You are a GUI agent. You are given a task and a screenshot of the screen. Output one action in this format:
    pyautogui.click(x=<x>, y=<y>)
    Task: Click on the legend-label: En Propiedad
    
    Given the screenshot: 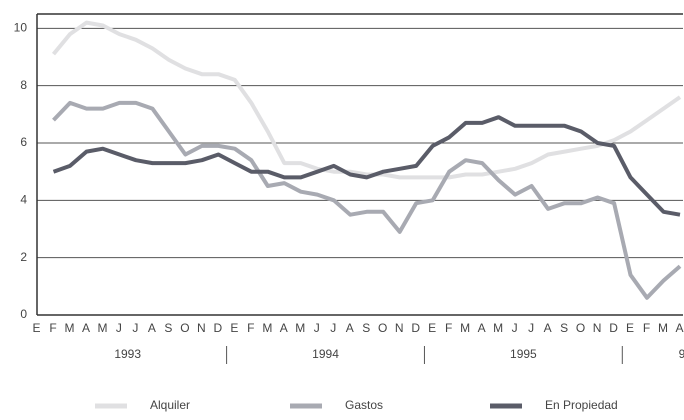 What is the action you would take?
    pyautogui.click(x=581, y=405)
    